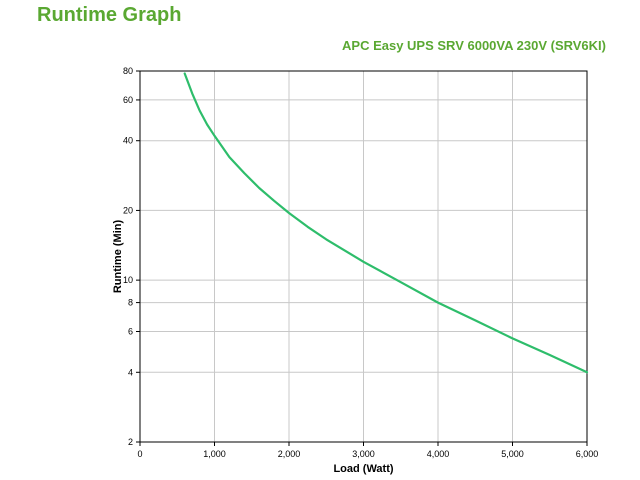 The width and height of the screenshot is (640, 480). Describe the element at coordinates (109, 15) in the screenshot. I see `page-title: Runtime Graph` at that location.